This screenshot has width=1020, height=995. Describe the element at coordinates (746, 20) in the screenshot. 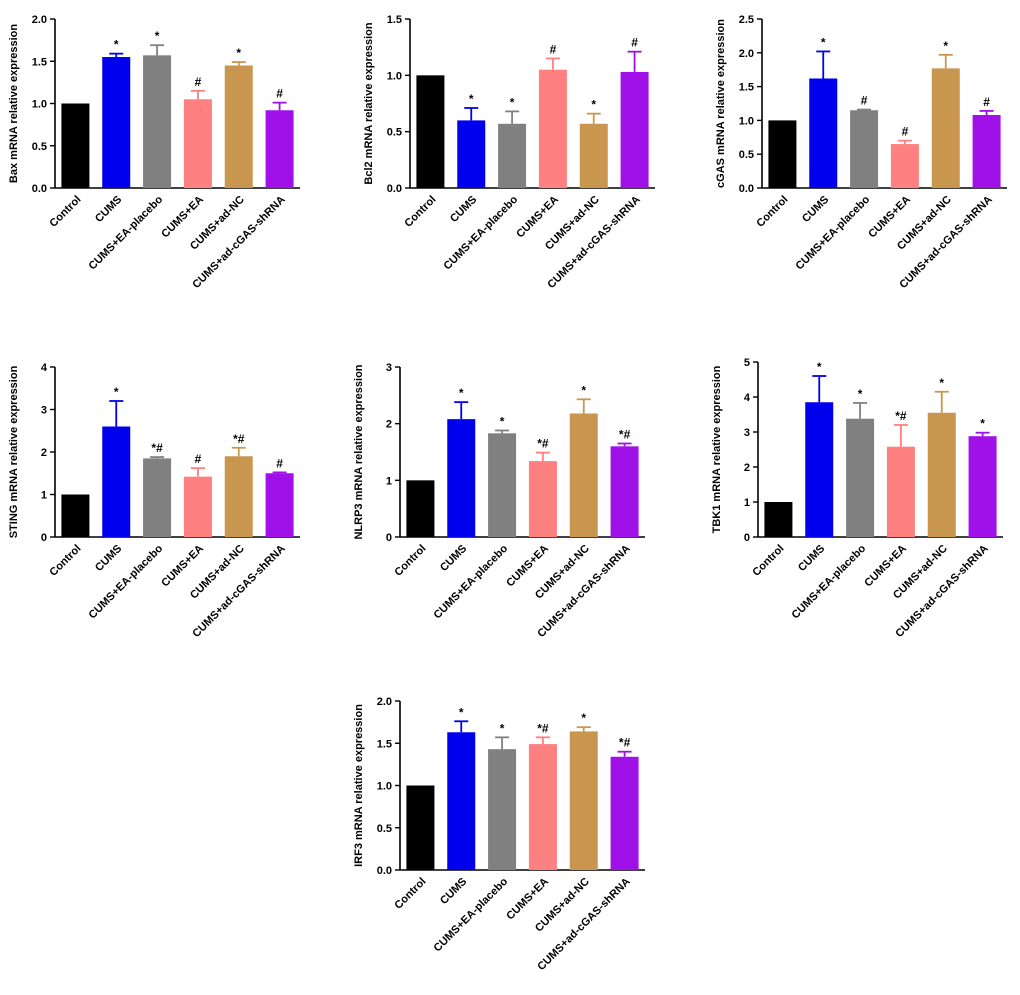

I see `y-tick-label: 2.5` at that location.